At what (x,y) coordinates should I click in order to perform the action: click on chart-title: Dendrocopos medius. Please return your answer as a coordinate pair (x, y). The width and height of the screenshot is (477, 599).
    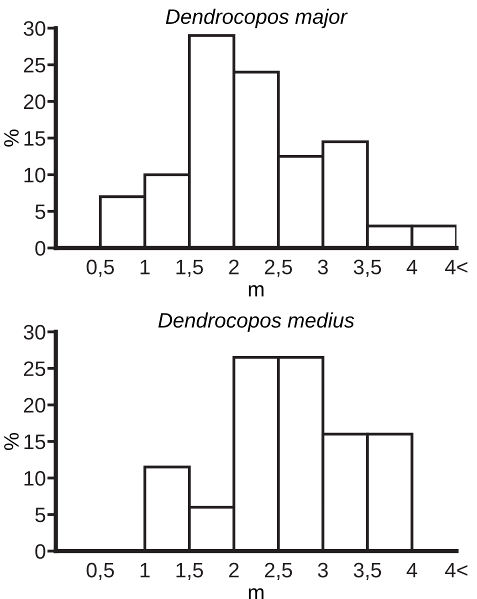
    Looking at the image, I should click on (256, 322).